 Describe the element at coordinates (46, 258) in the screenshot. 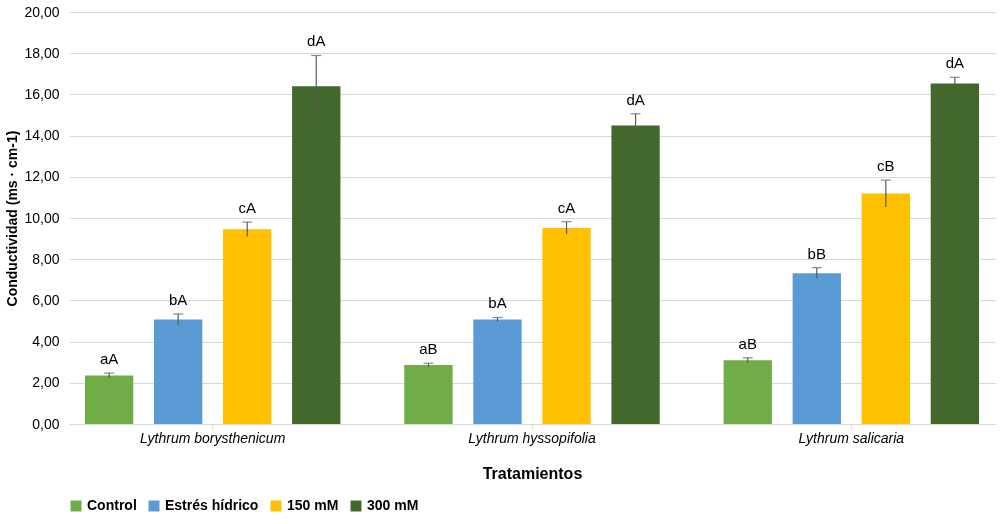

I see `y-tick-label: 8,00` at that location.